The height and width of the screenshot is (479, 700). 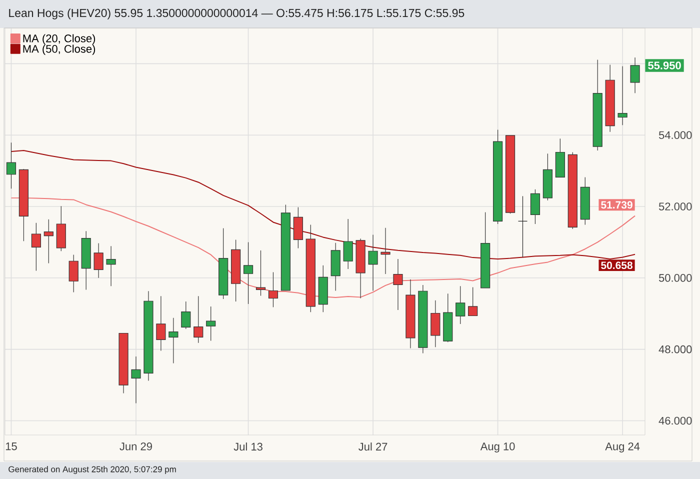 What do you see at coordinates (59, 49) in the screenshot?
I see `legend-label: MA (50, Close)` at bounding box center [59, 49].